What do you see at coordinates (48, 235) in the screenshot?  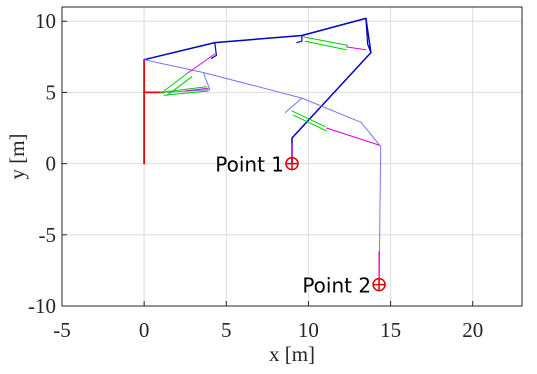 I see `y-tick-label: -5` at bounding box center [48, 235].